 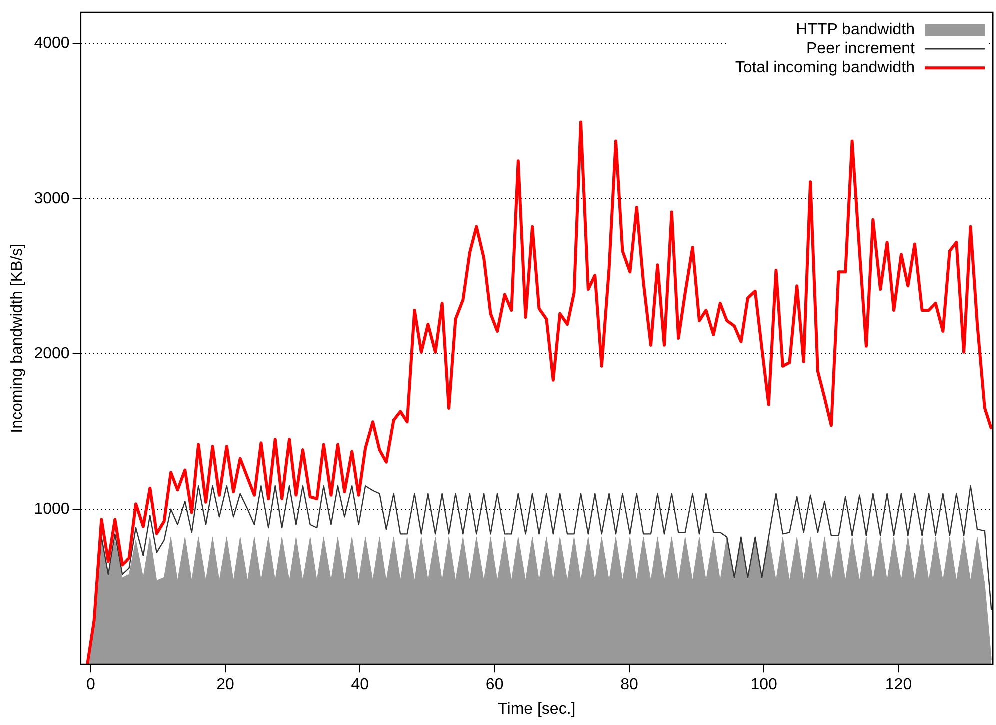 I want to click on x-tick-label: 60, so click(x=495, y=685).